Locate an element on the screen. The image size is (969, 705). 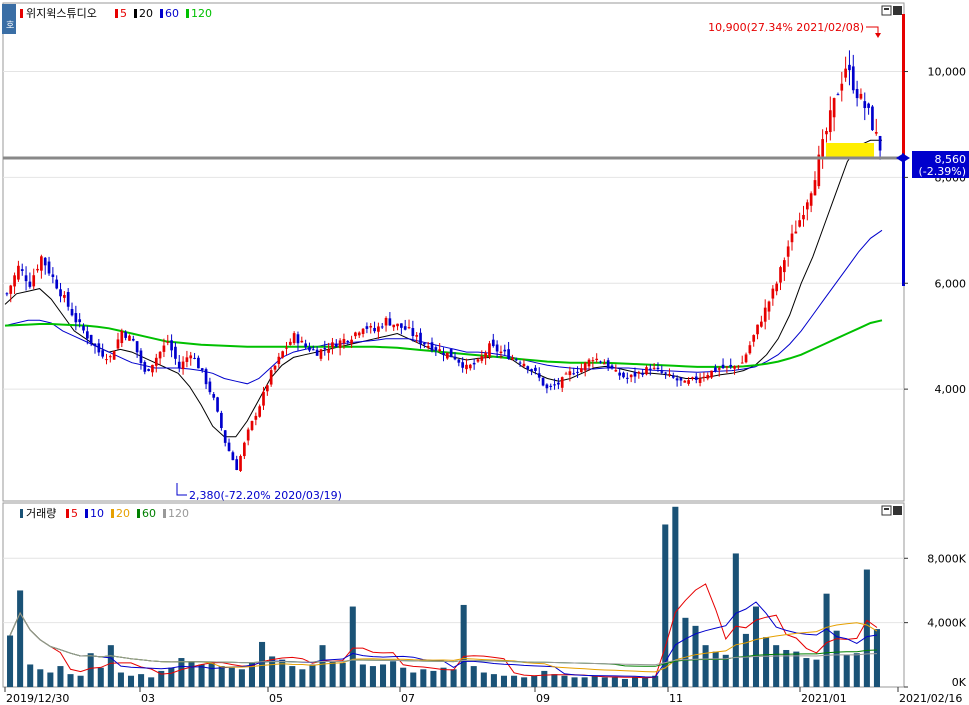
price-tick-label: 6,000 is located at coordinates (951, 283).